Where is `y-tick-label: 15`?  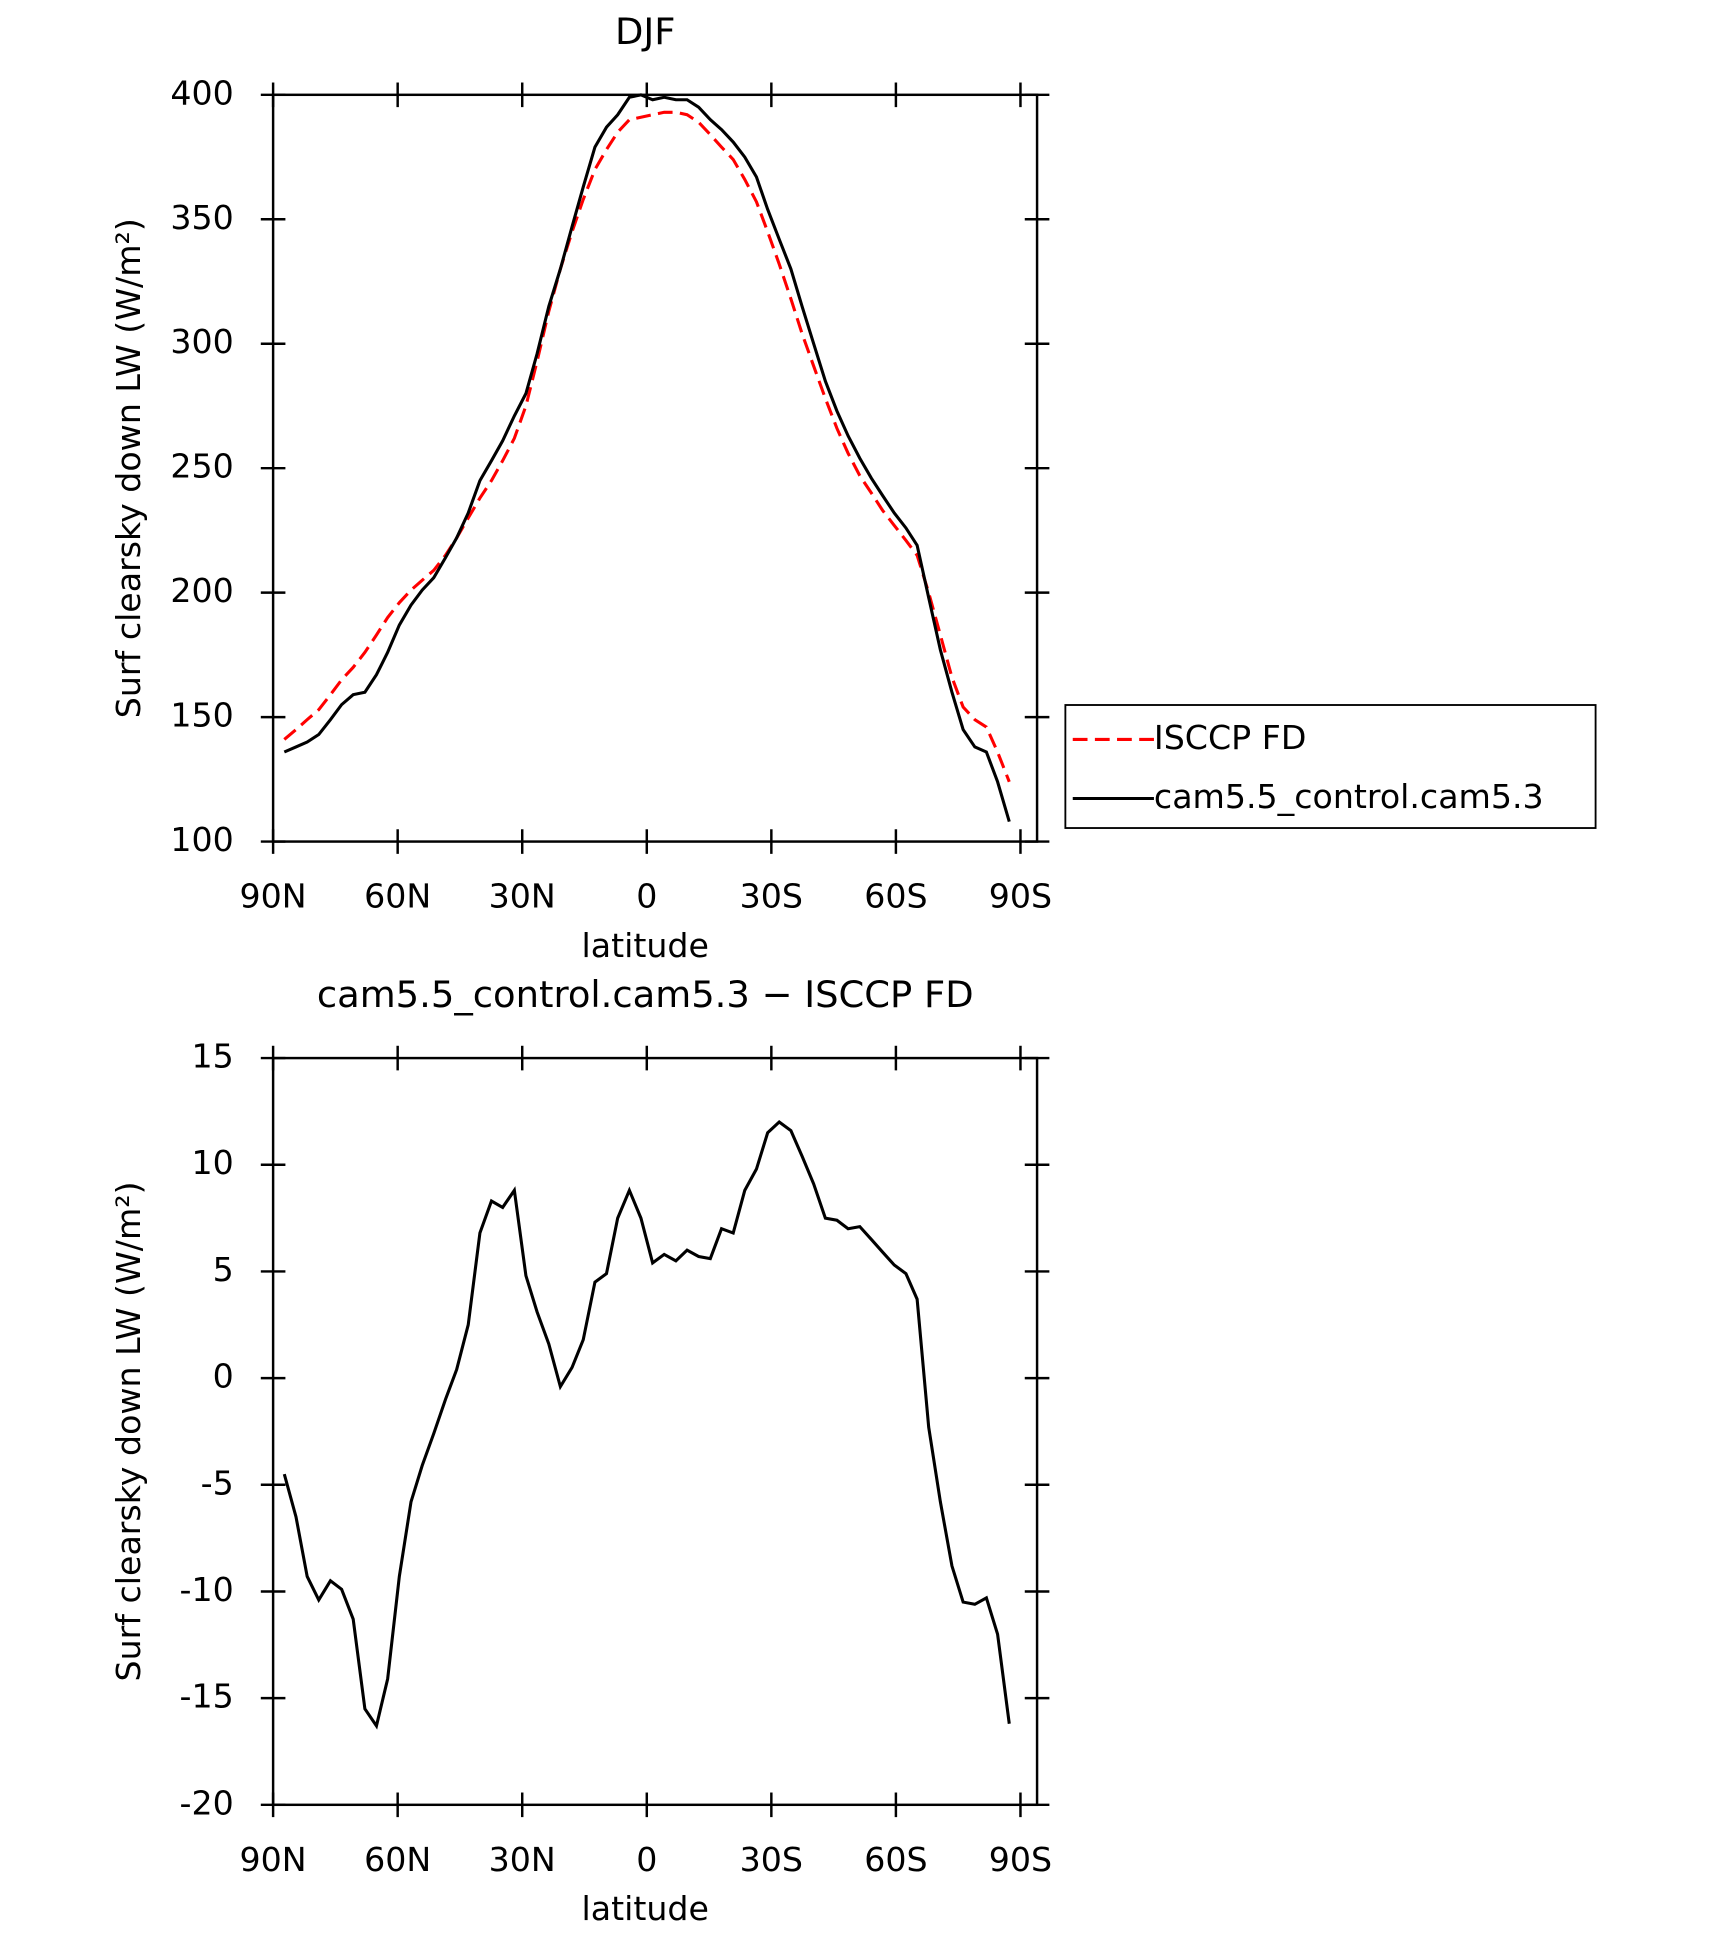
y-tick-label: 15 is located at coordinates (212, 1056).